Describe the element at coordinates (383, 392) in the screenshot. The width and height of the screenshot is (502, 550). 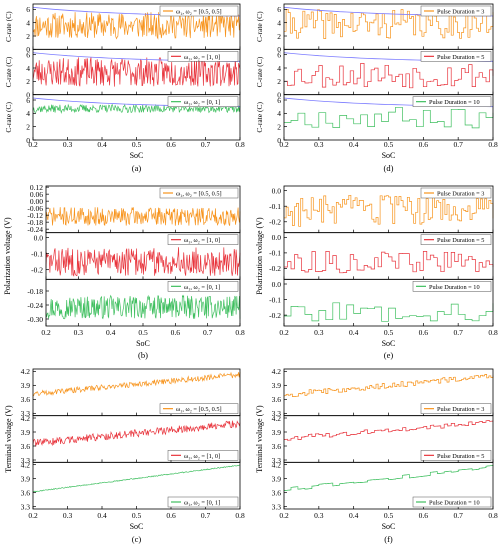
I see `panel-f-1: 4.2 3.9 3.6 3.3 Pulse Duration = 3` at that location.